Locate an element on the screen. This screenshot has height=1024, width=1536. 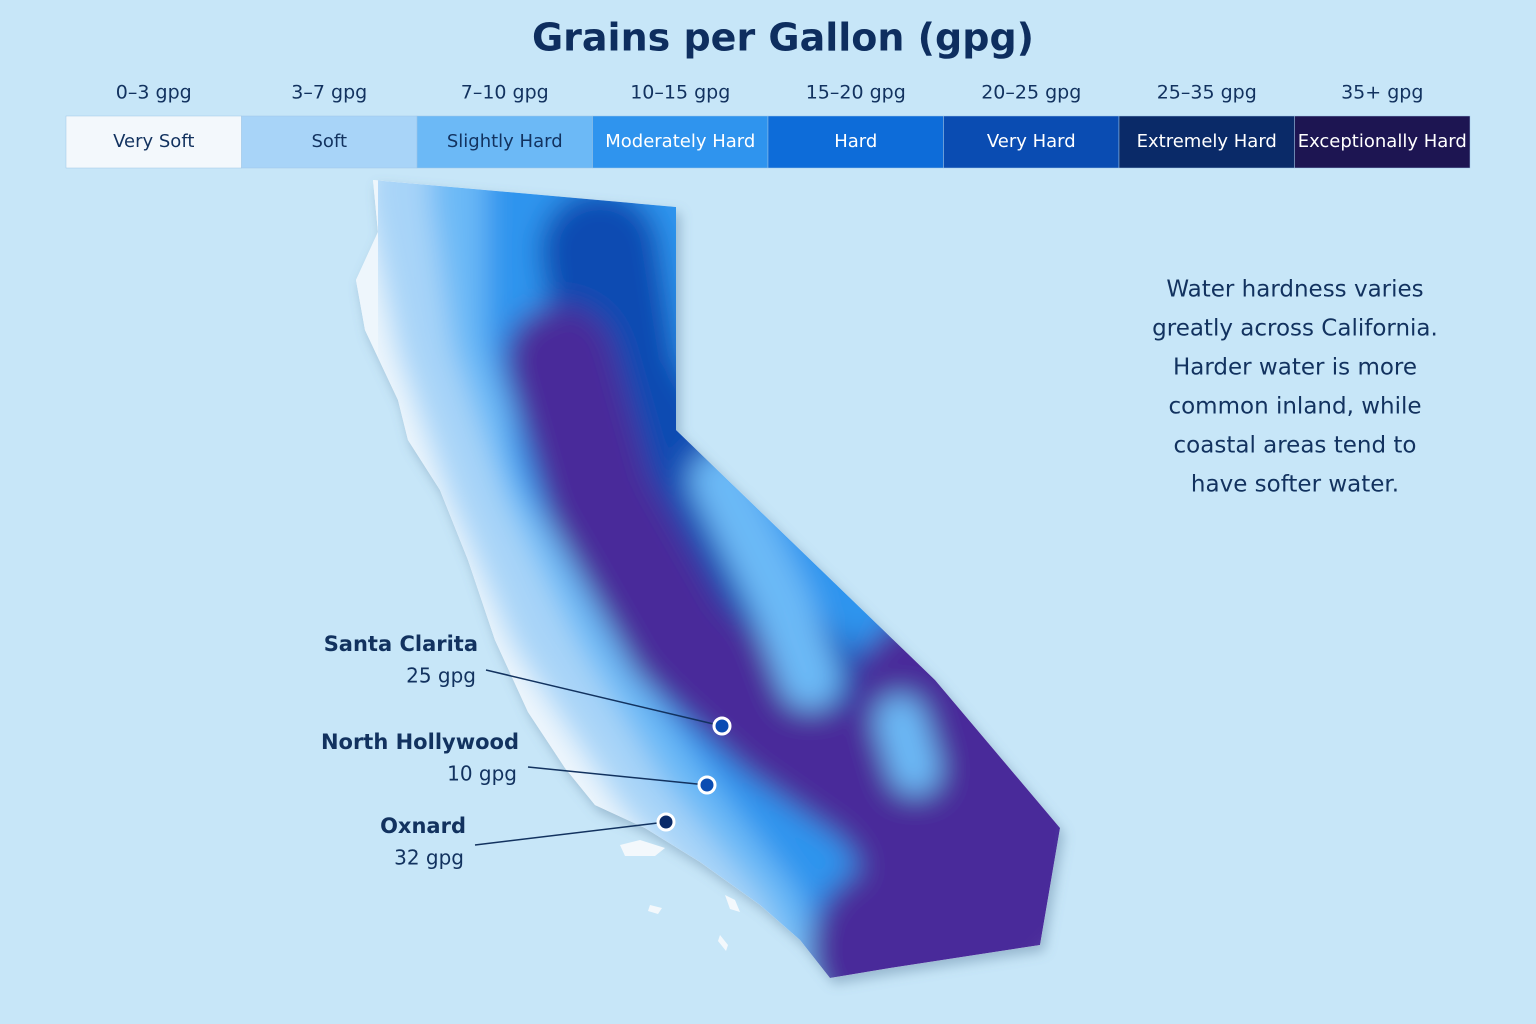
legend-label: Extremely Hard is located at coordinates (1207, 141).